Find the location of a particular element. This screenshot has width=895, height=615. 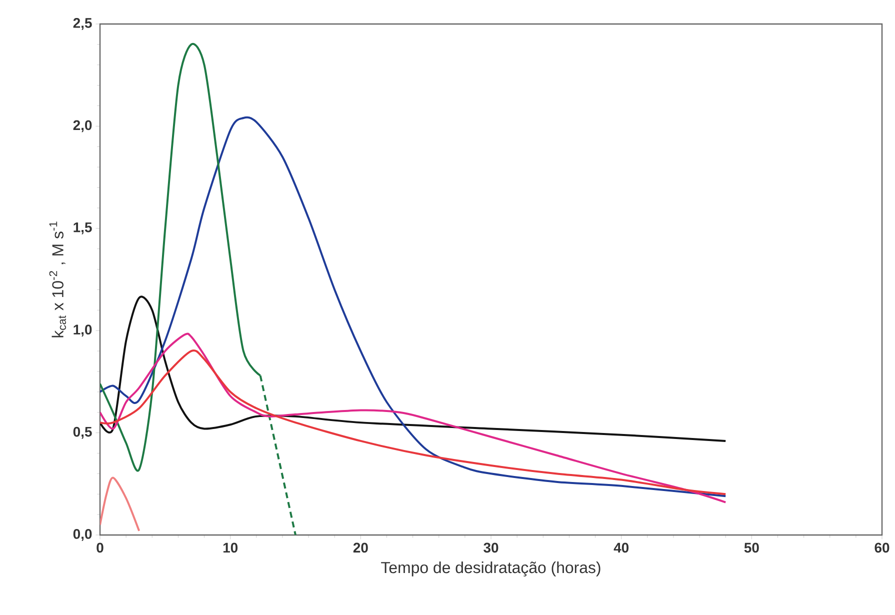

line-series is located at coordinates (120, 504).